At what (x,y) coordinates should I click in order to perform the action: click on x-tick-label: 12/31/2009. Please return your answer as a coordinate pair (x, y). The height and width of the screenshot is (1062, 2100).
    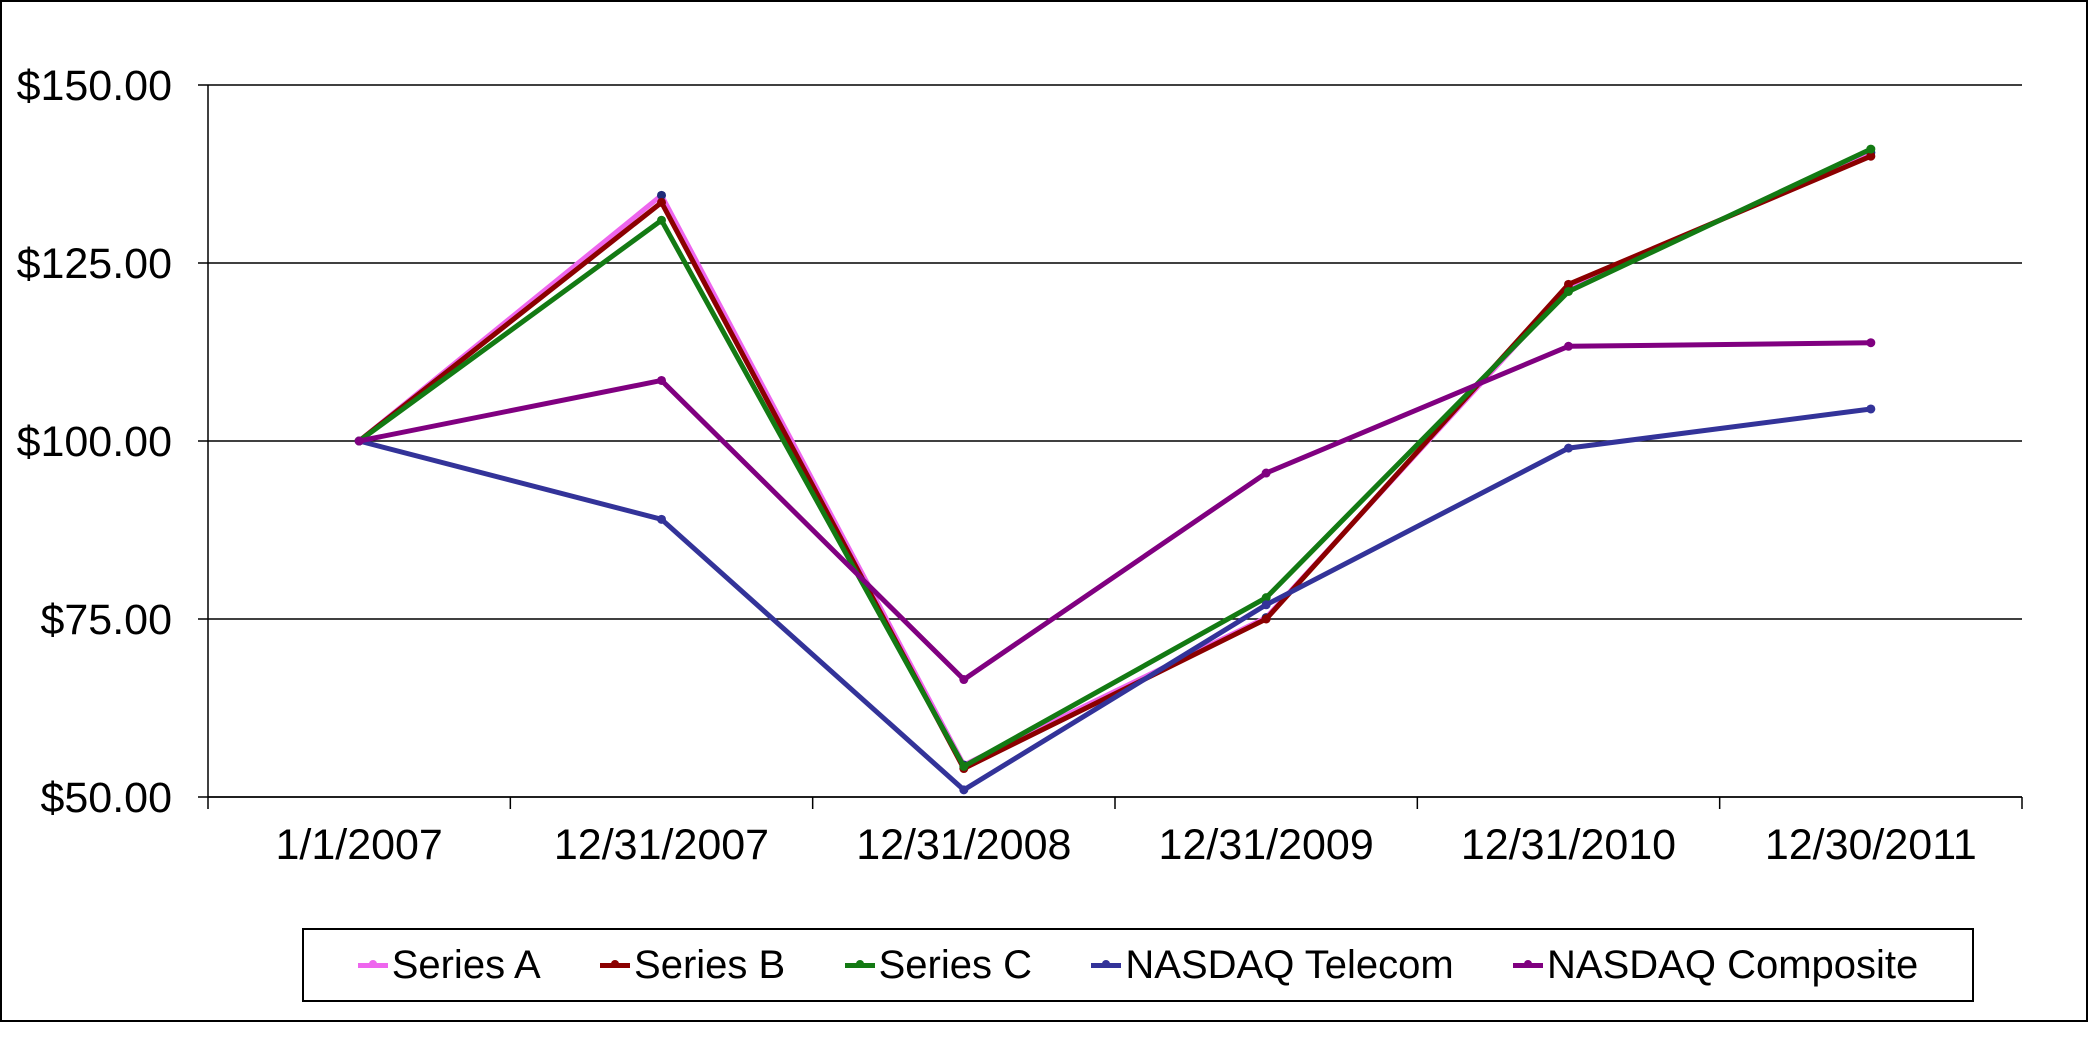
    Looking at the image, I should click on (1266, 845).